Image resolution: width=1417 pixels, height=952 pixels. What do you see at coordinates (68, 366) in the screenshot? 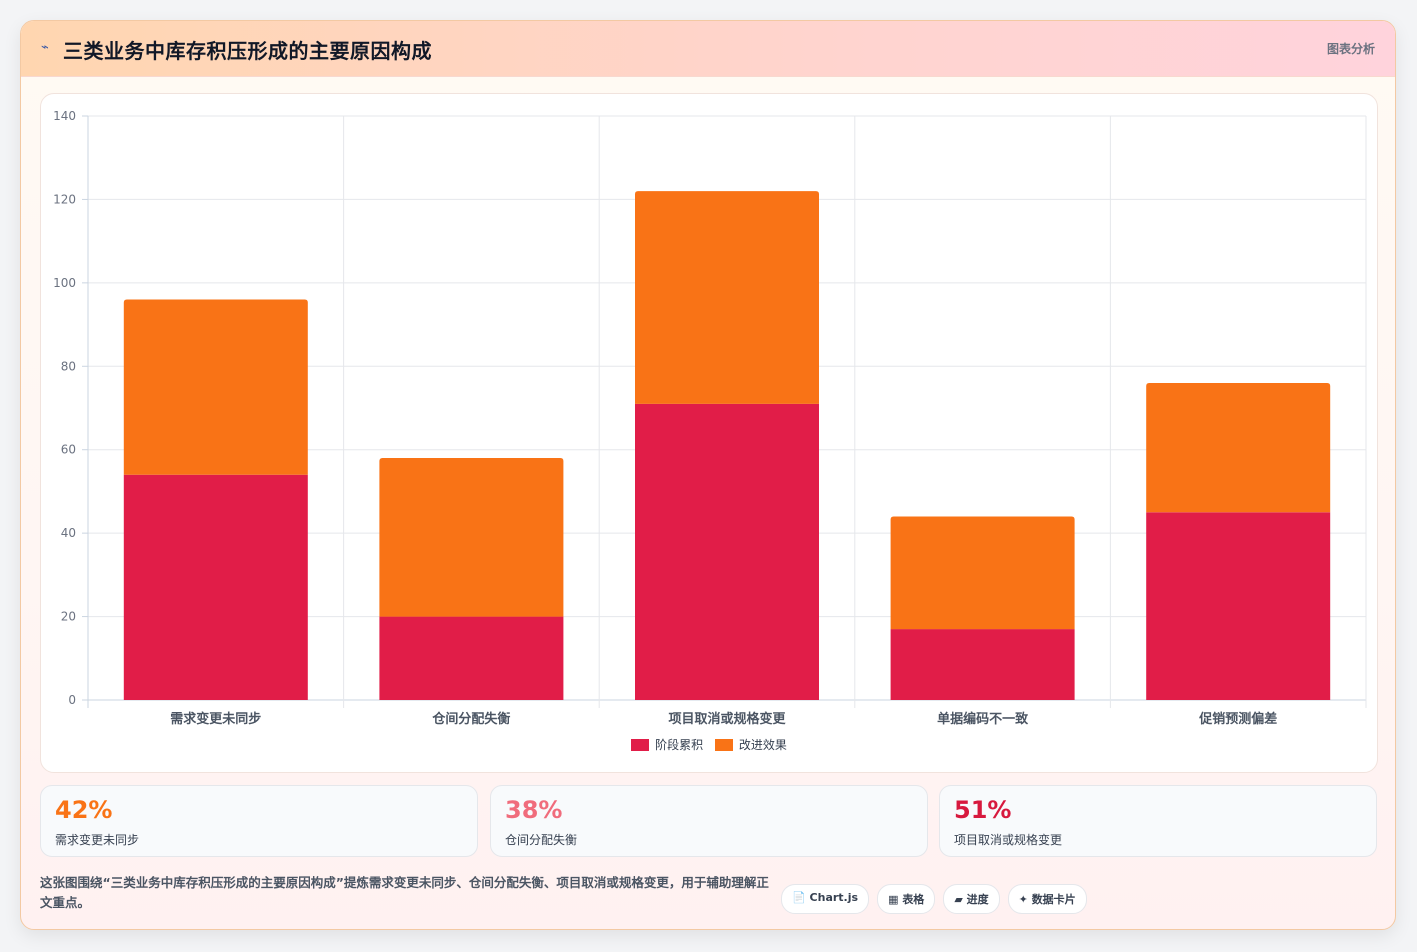
I see `y-tick-label: 80` at bounding box center [68, 366].